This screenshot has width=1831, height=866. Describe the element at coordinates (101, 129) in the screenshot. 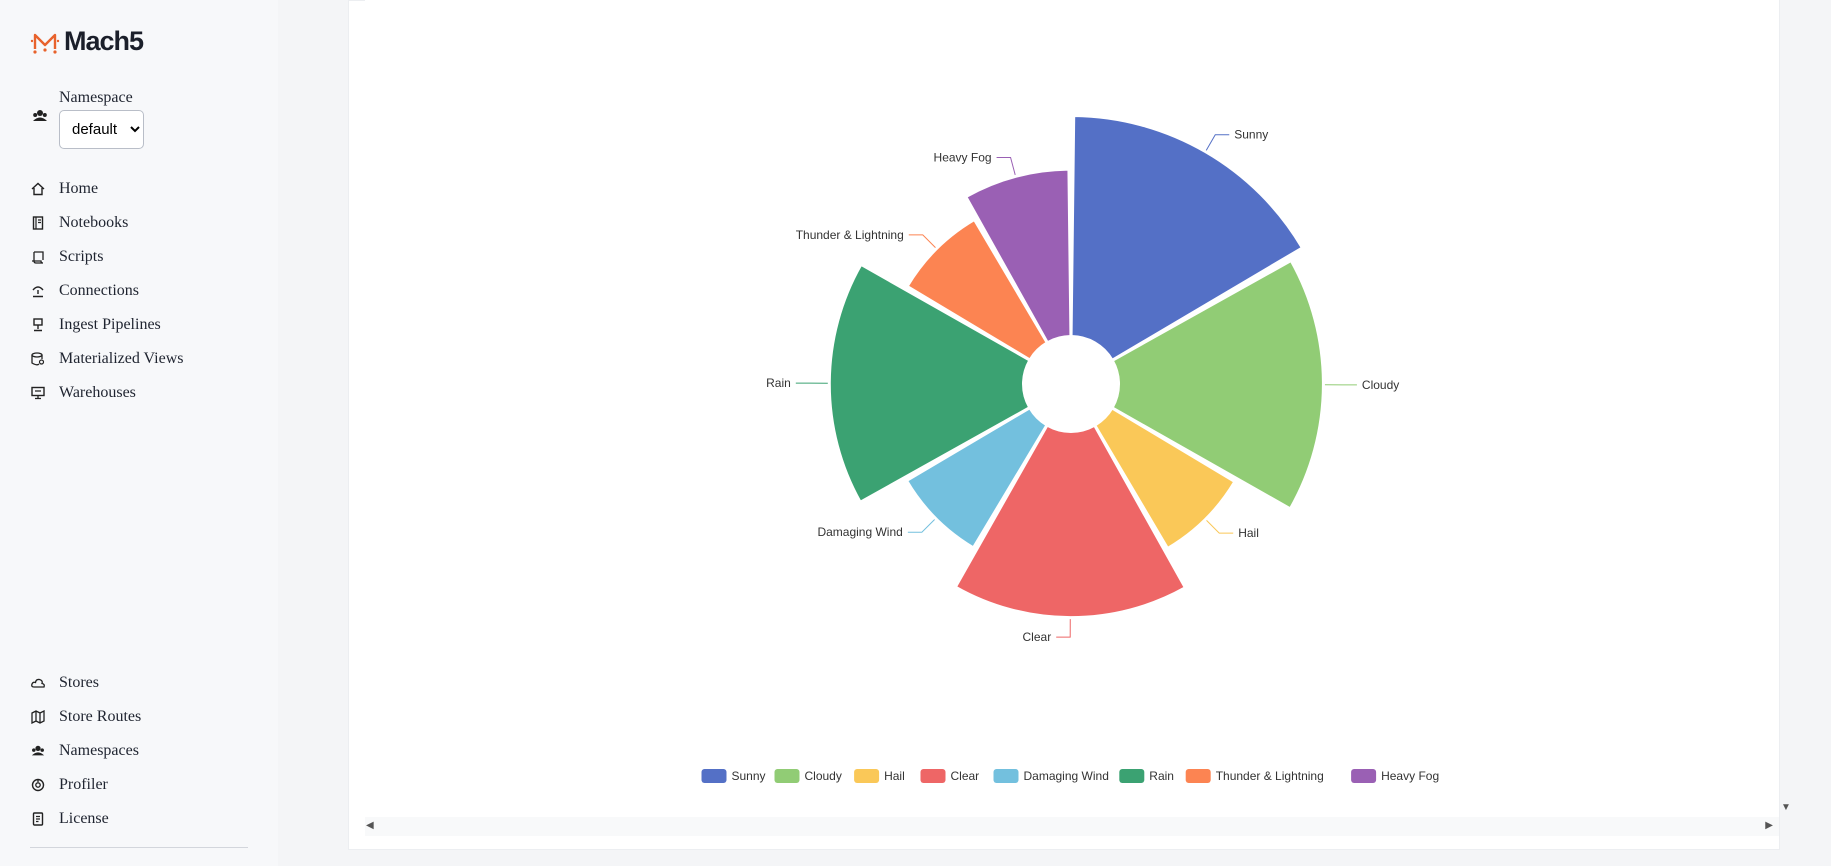

I see `namespace-select: default` at that location.